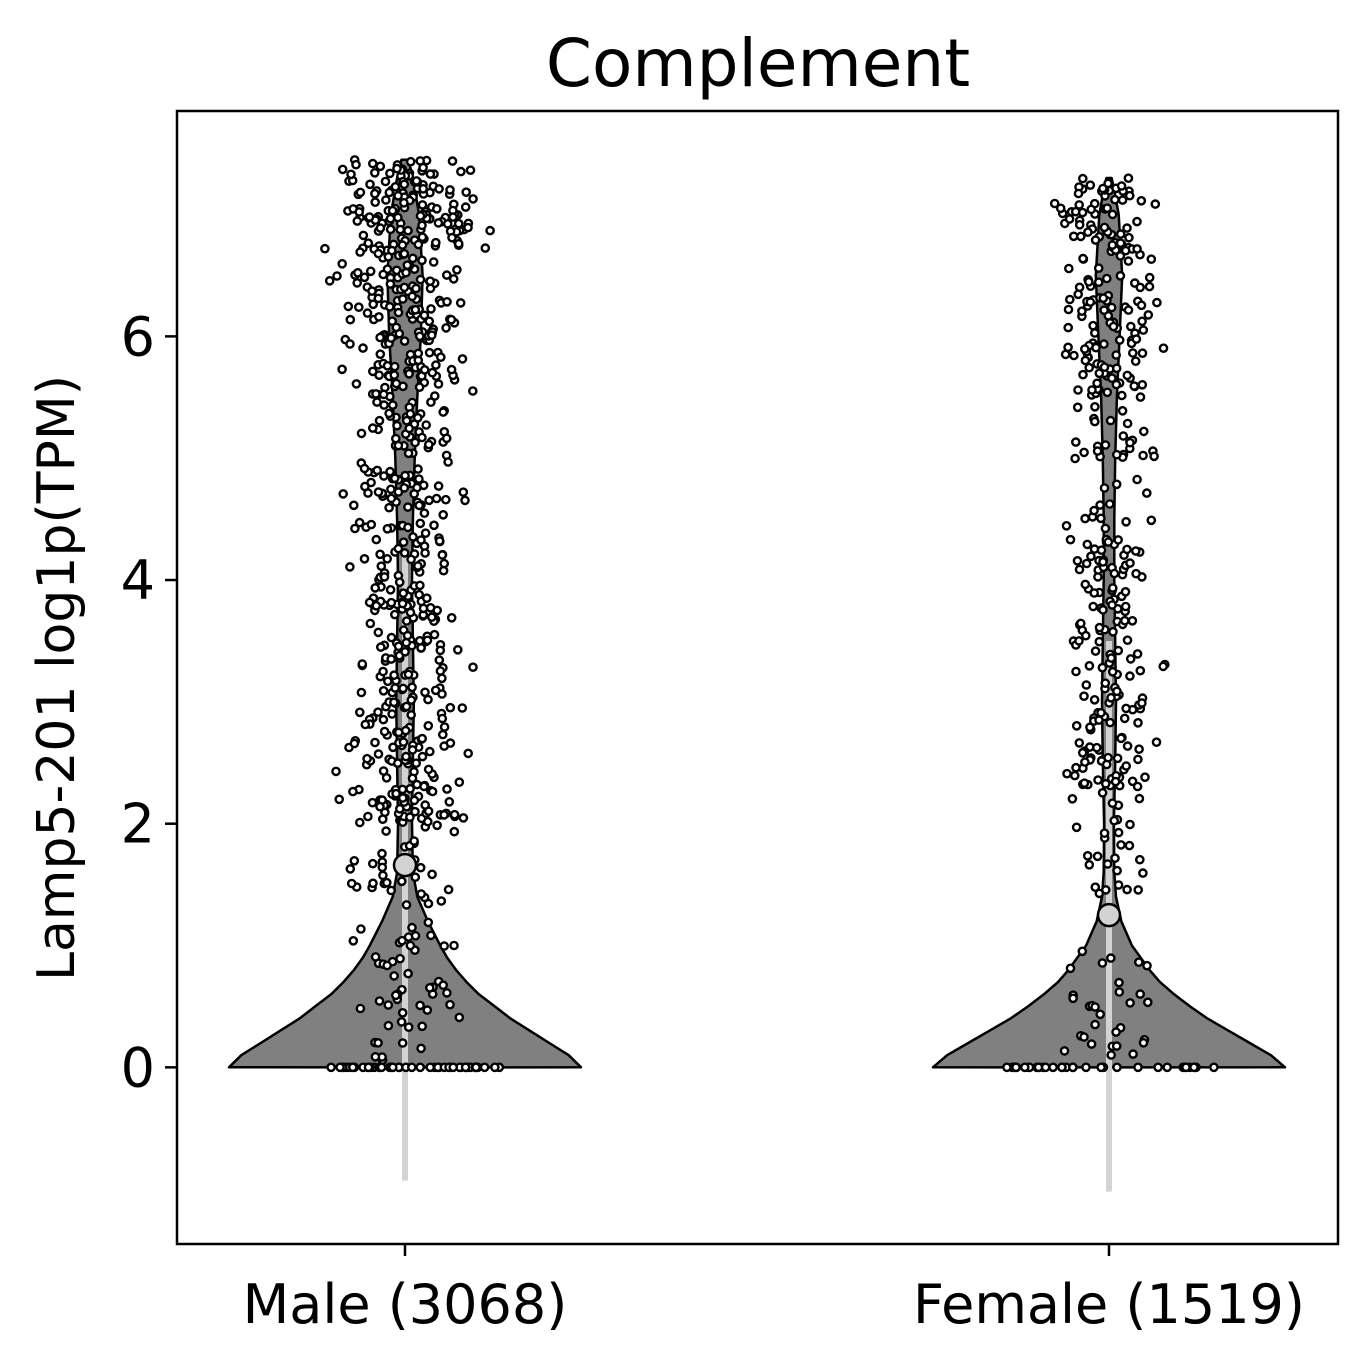  I want to click on y-tick-label: 0, so click(138, 1067).